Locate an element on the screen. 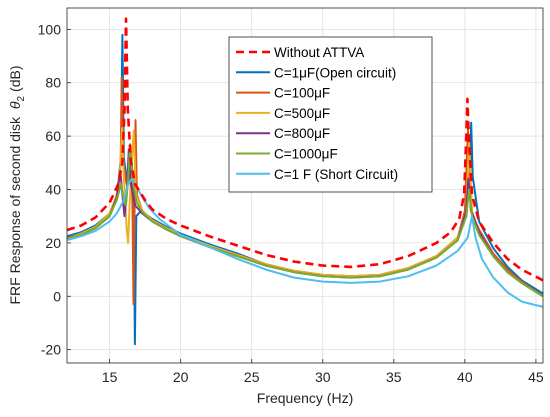 The width and height of the screenshot is (550, 417). x-tick-label: 35 is located at coordinates (394, 377).